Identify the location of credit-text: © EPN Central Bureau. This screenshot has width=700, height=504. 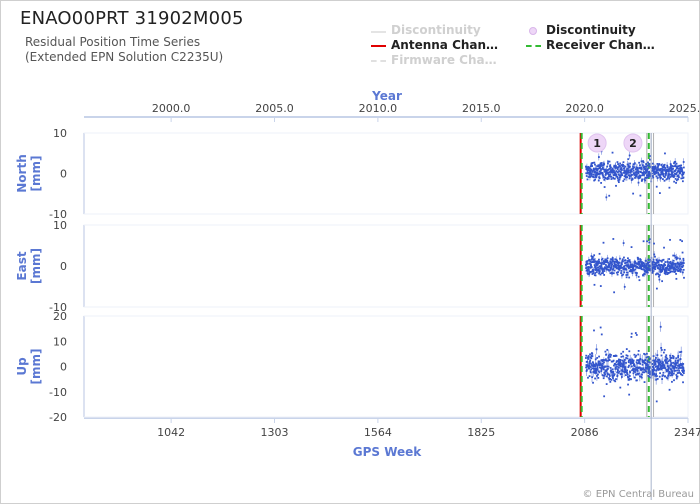
(638, 494).